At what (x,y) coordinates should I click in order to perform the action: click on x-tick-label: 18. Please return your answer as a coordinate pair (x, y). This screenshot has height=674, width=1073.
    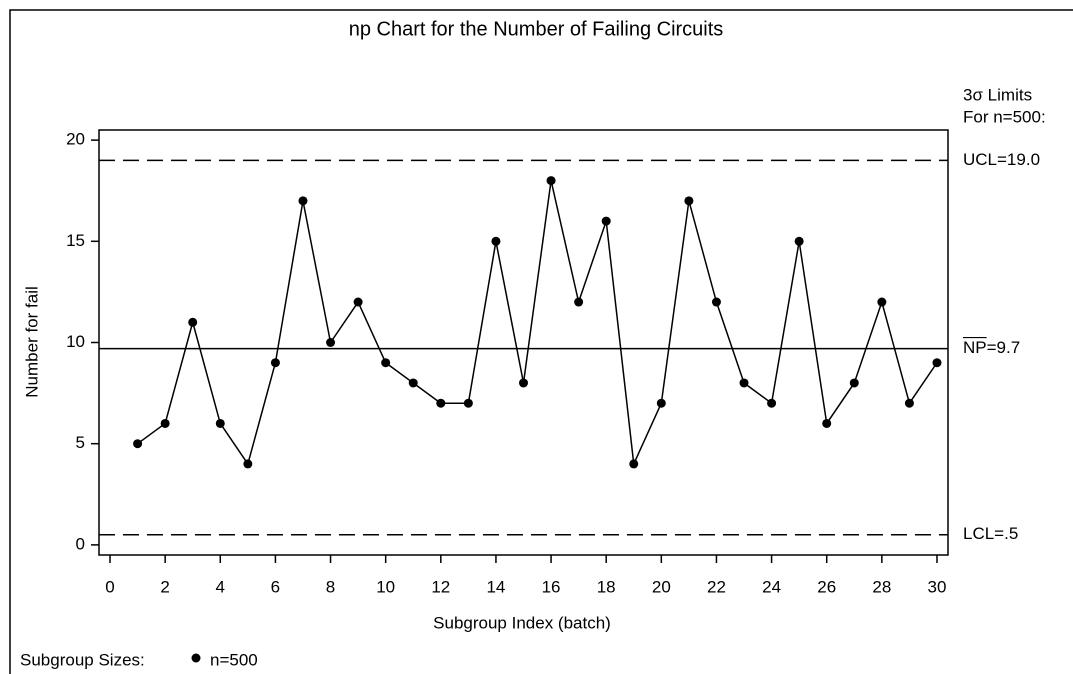
    Looking at the image, I should click on (606, 586).